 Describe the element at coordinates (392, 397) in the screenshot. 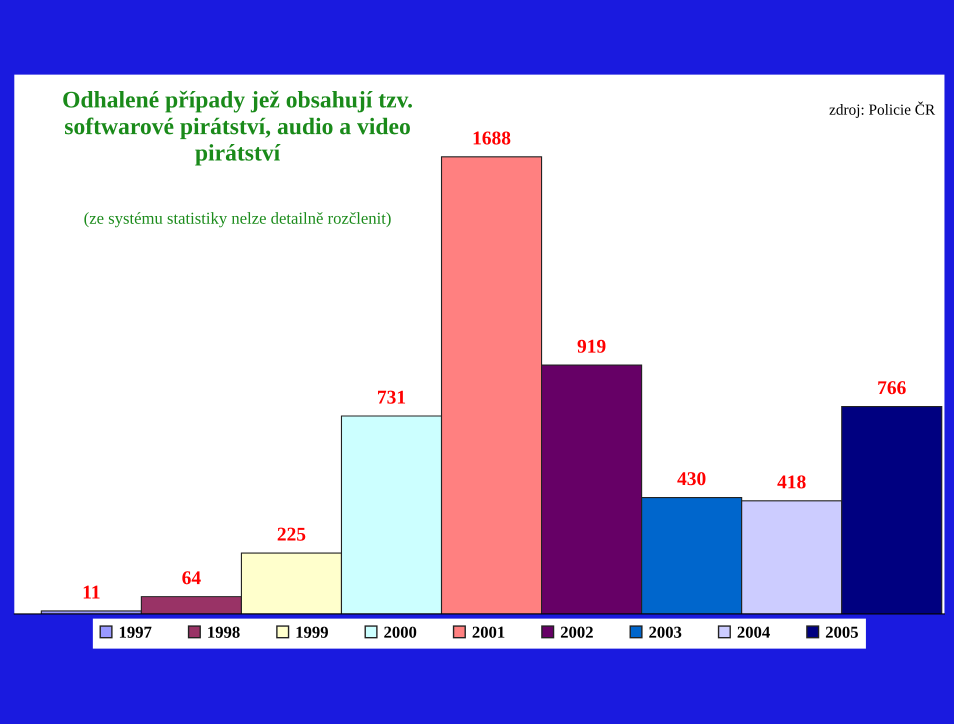

I see `data-label: 731` at that location.